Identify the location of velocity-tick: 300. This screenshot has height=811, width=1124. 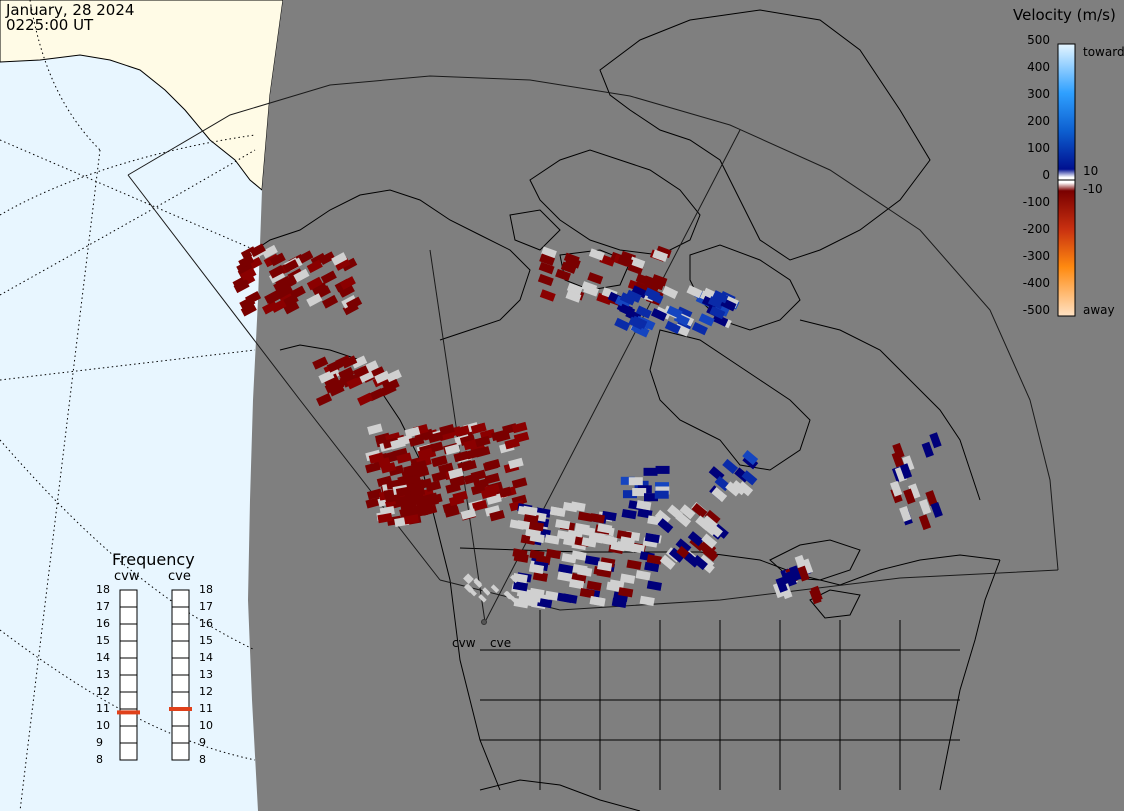
(1038, 94).